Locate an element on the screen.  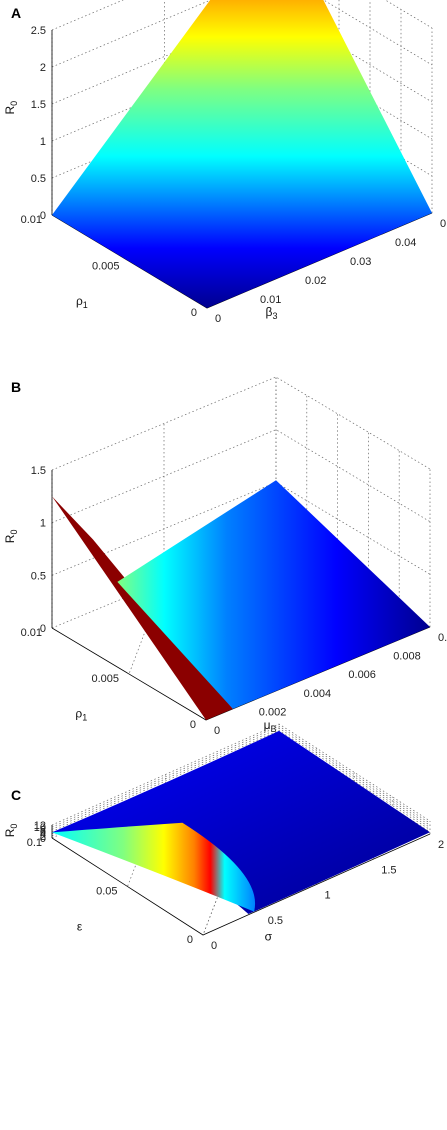
x-tick-label: 0.05 is located at coordinates (106, 892).